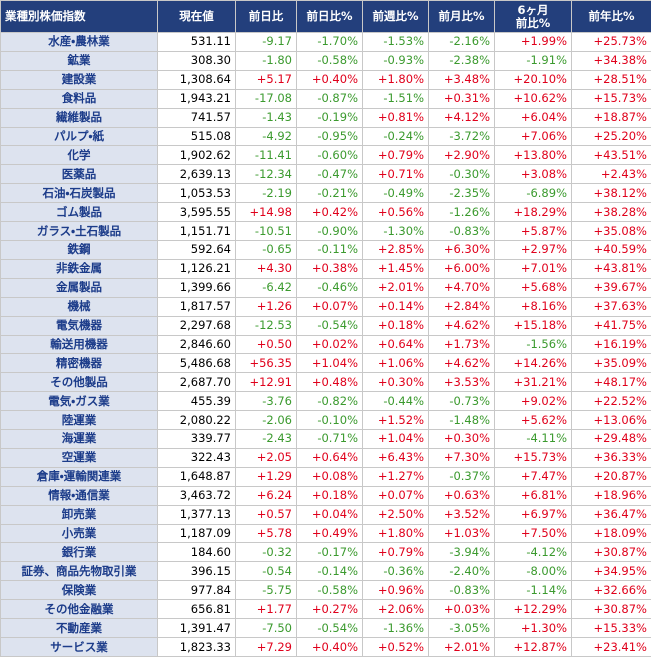 The width and height of the screenshot is (651, 657). I want to click on value-cell: 1,308.64, so click(196, 79).